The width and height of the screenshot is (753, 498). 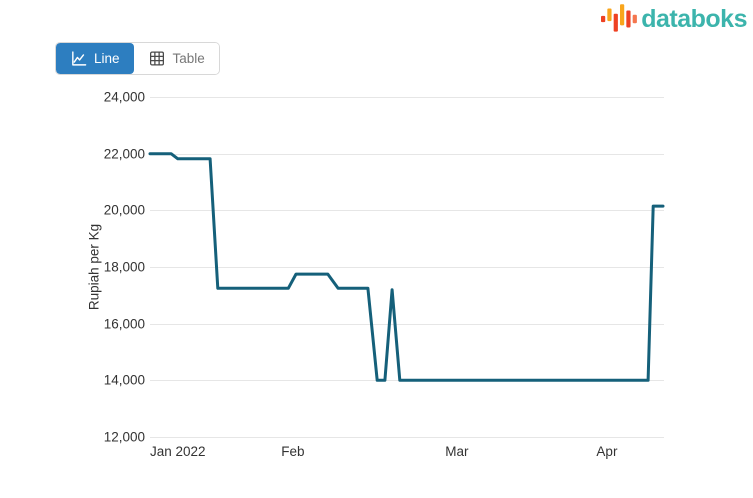 What do you see at coordinates (188, 58) in the screenshot?
I see `table-view-label: Table` at bounding box center [188, 58].